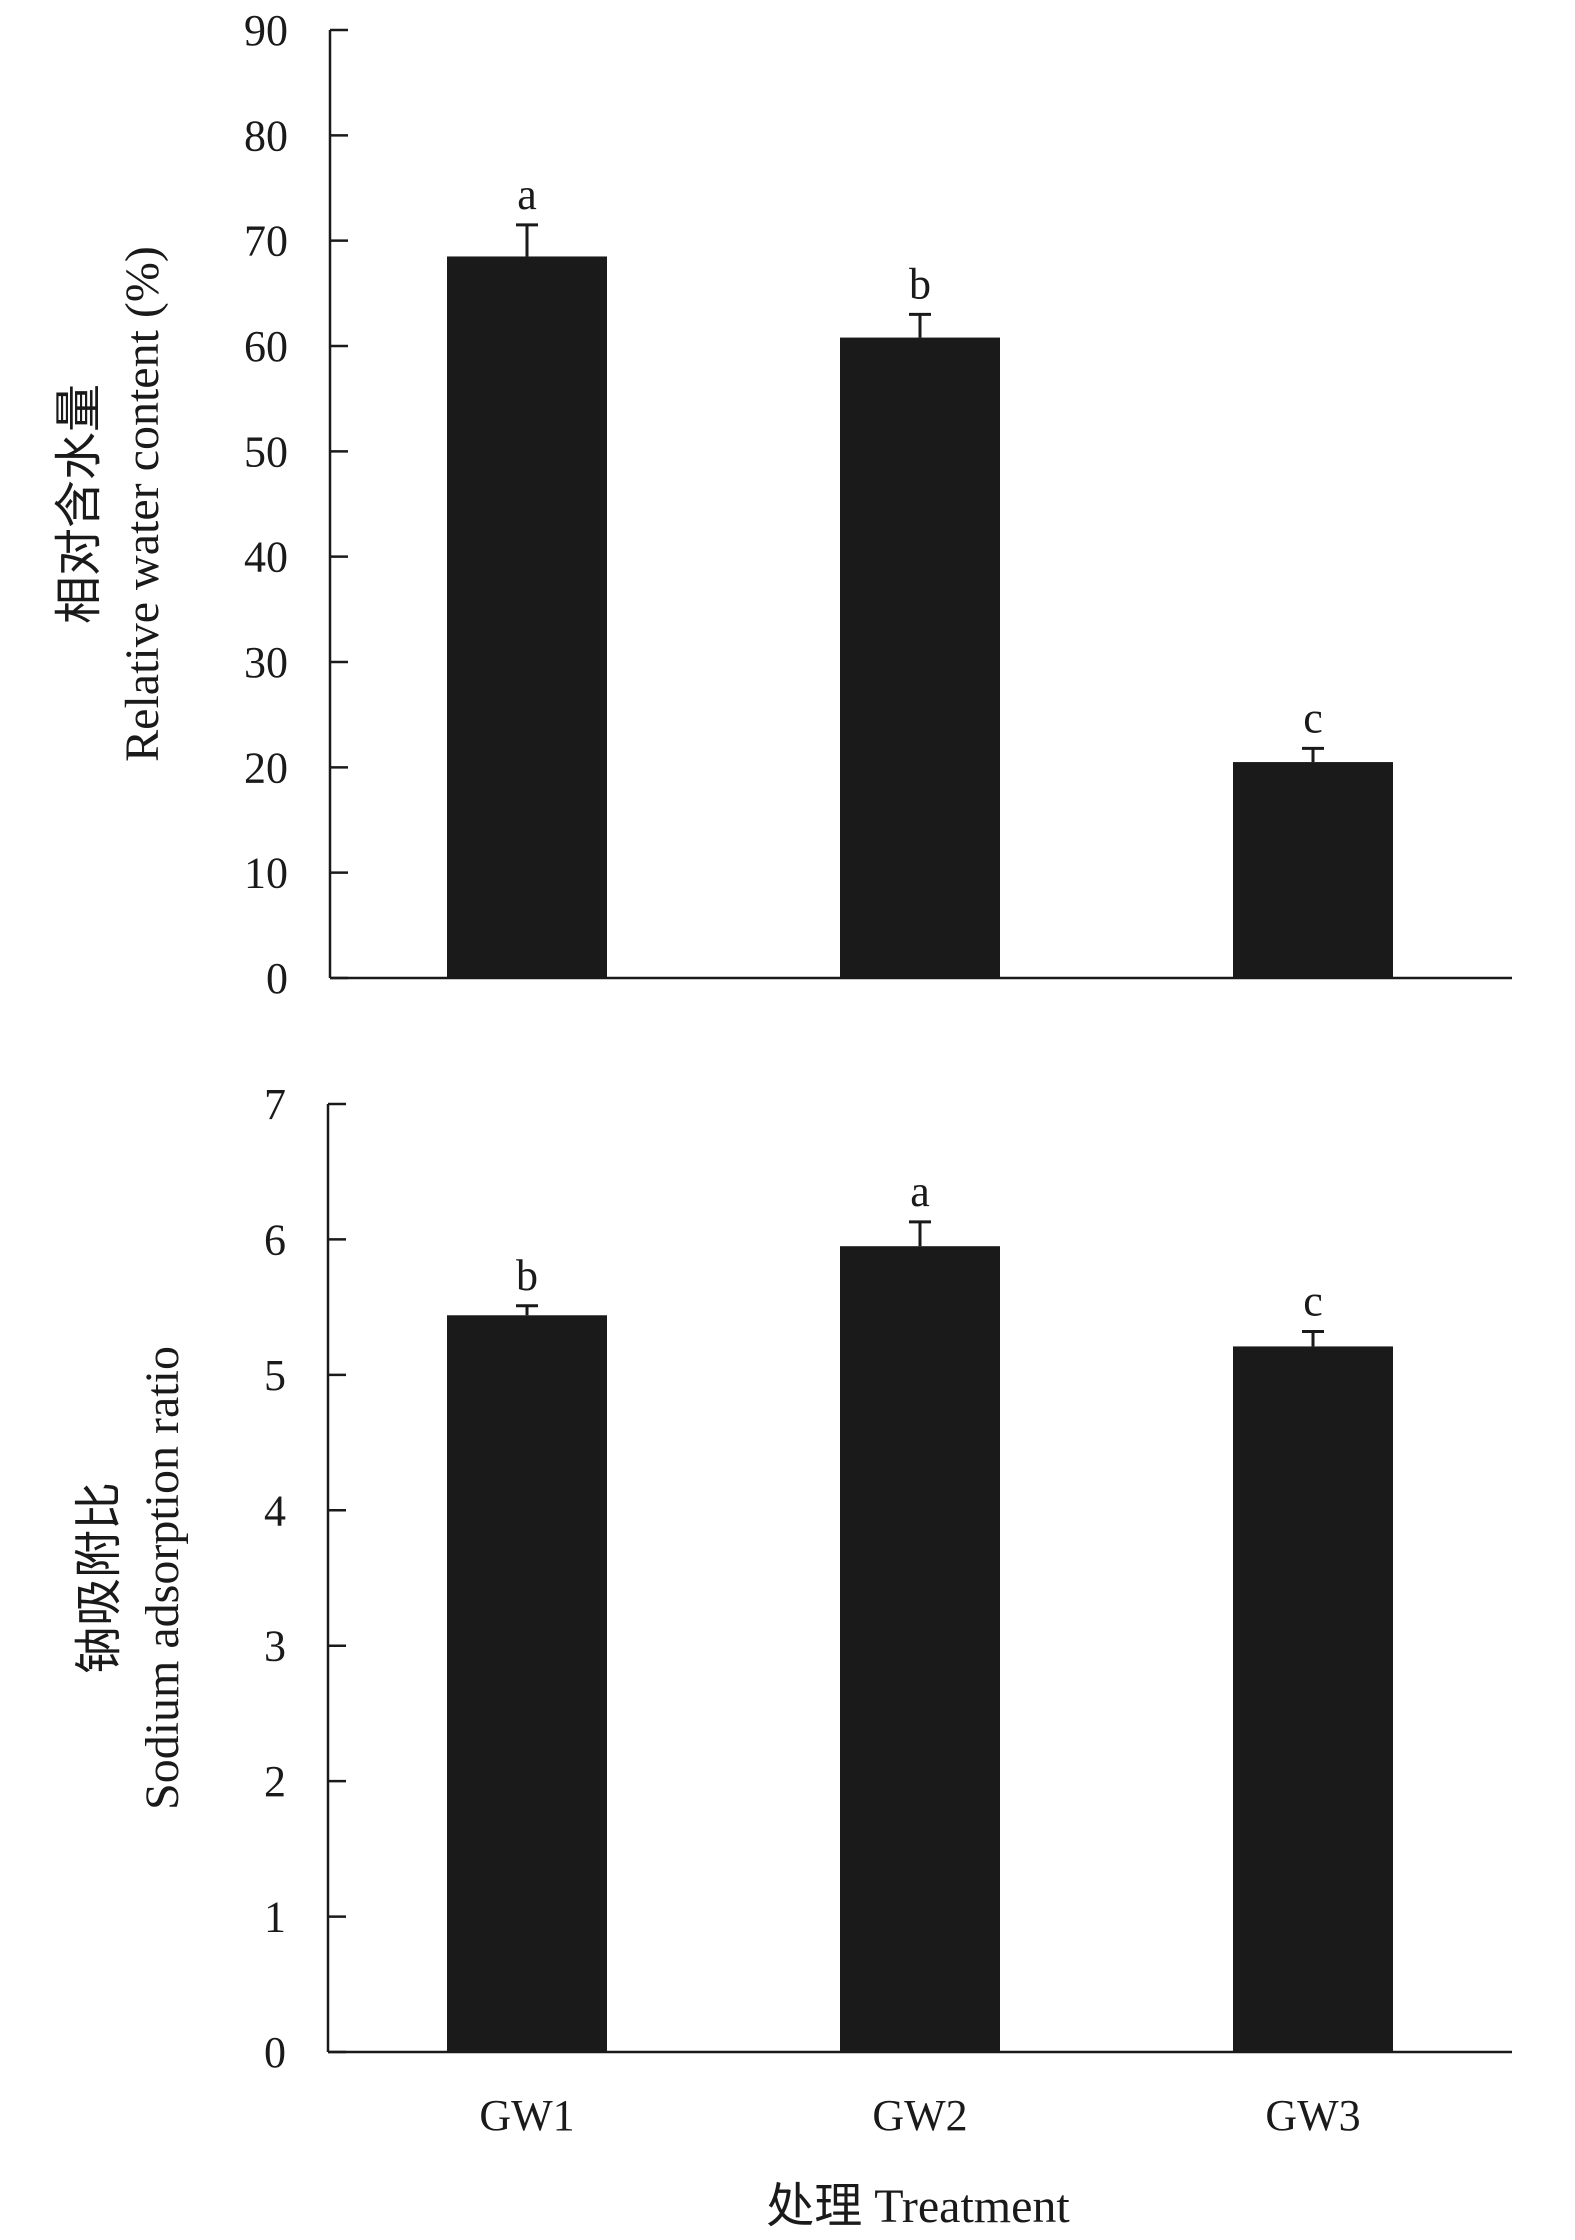 The width and height of the screenshot is (1575, 2240). Describe the element at coordinates (266, 557) in the screenshot. I see `y-tick-label: 40` at that location.